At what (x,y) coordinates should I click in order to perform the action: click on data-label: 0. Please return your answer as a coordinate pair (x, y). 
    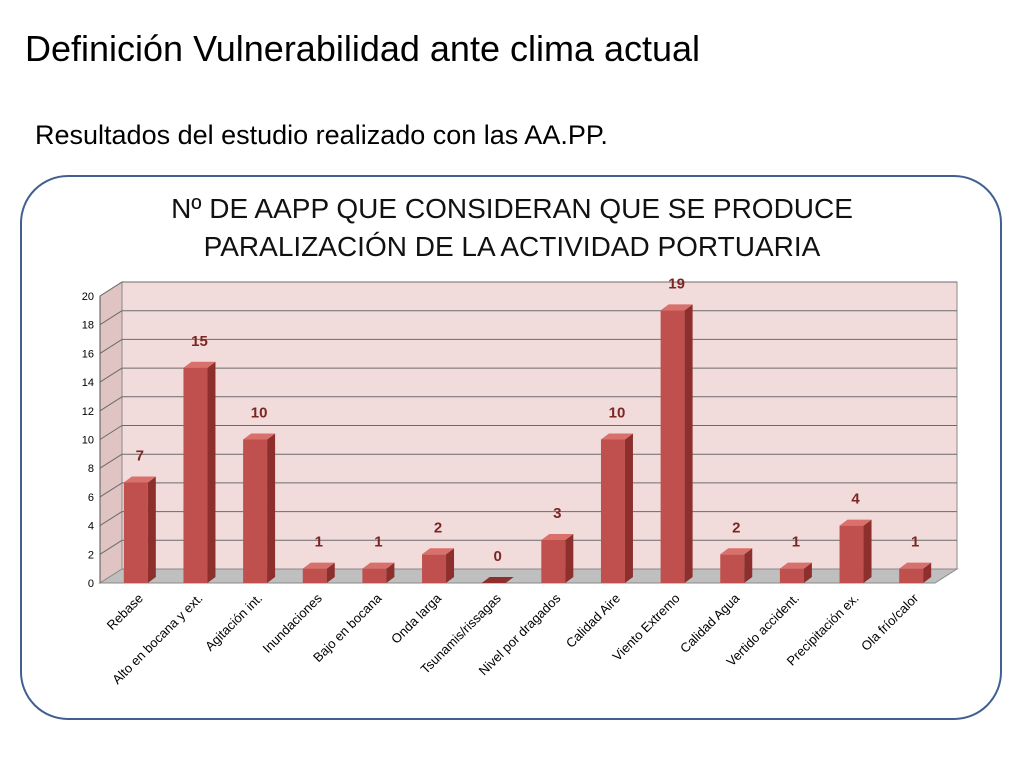
    Looking at the image, I should click on (498, 556).